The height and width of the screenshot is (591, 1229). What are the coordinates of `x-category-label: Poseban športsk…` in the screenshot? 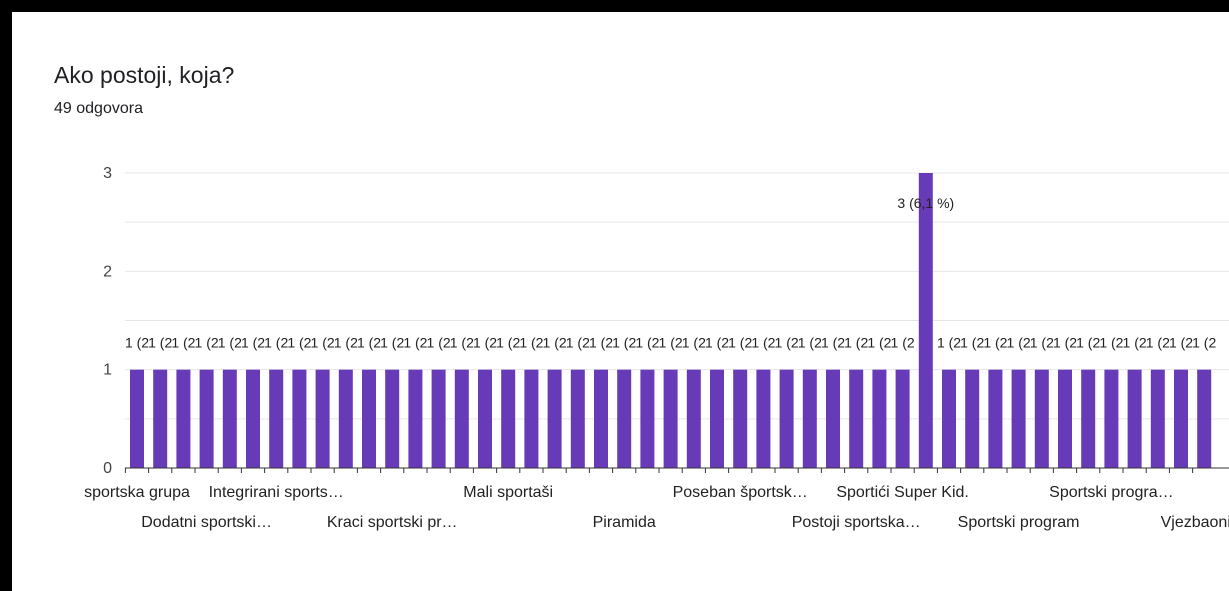 It's located at (740, 492).